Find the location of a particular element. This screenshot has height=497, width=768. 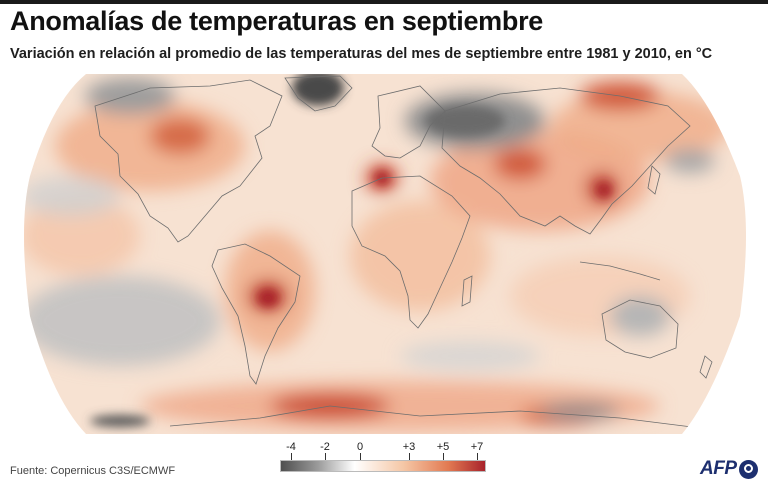

afp-logo-text: AFP is located at coordinates (718, 468).